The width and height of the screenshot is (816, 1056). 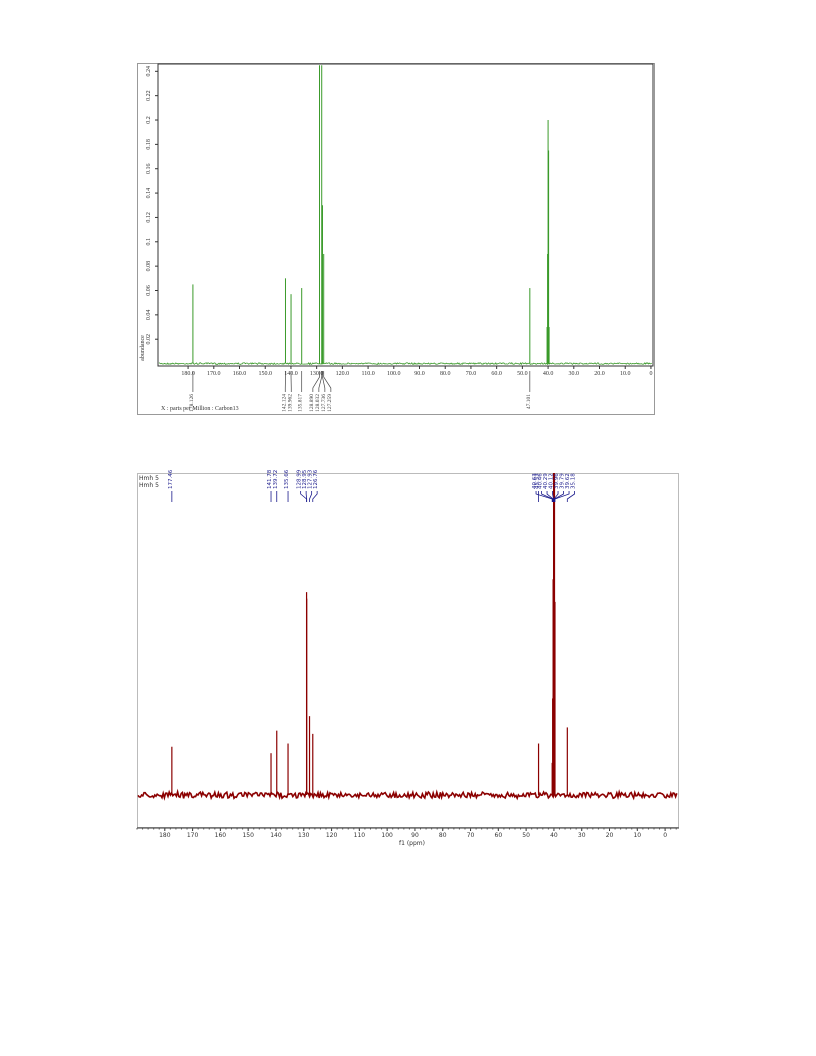 I want to click on peak-label: 128.032, so click(x=318, y=403).